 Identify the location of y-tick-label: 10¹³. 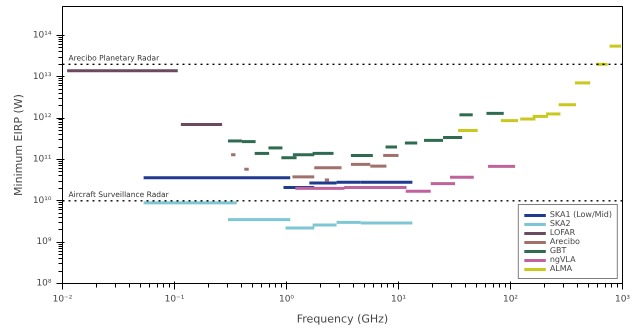
(42, 77).